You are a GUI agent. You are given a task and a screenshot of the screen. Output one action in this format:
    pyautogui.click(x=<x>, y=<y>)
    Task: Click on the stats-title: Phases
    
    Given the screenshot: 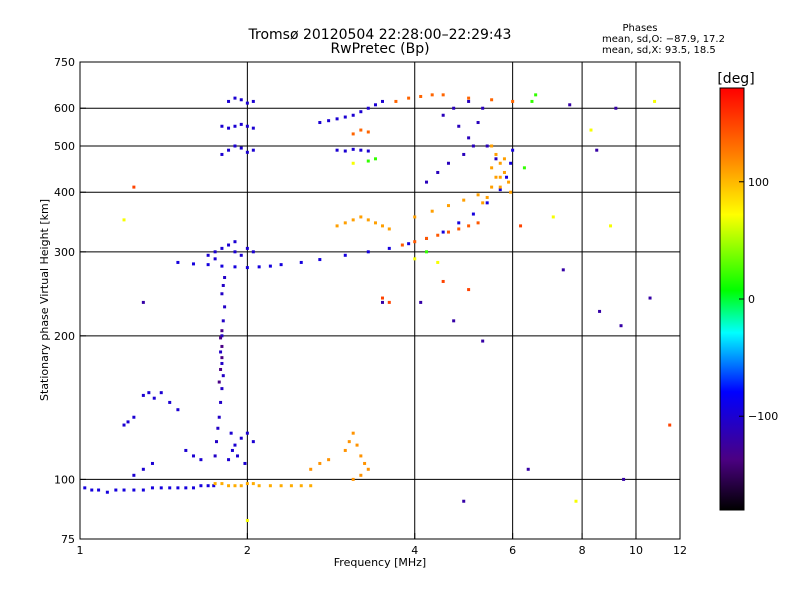 What is the action you would take?
    pyautogui.click(x=639, y=28)
    